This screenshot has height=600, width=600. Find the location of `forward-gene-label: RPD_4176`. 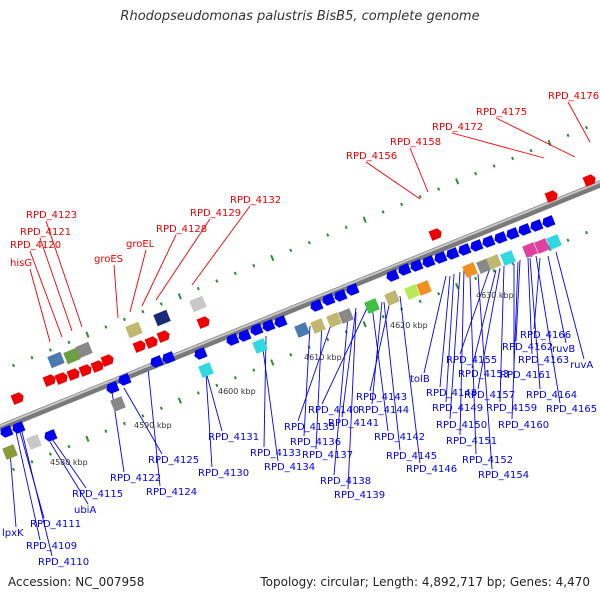

forward-gene-label: RPD_4176 is located at coordinates (573, 96).